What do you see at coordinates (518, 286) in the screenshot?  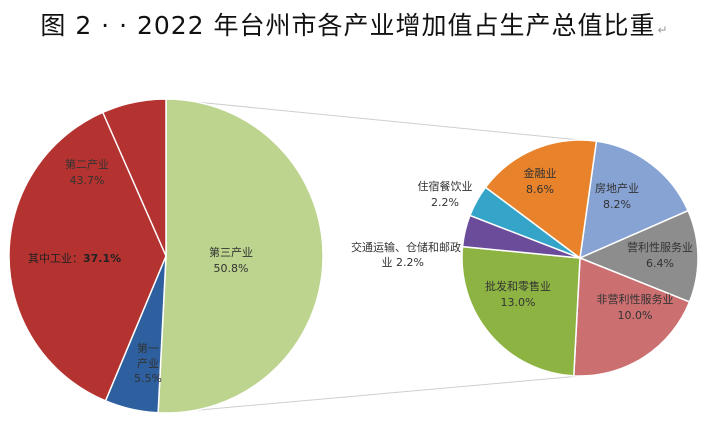 I see `label-wholesale-name: 批发和零售业` at bounding box center [518, 286].